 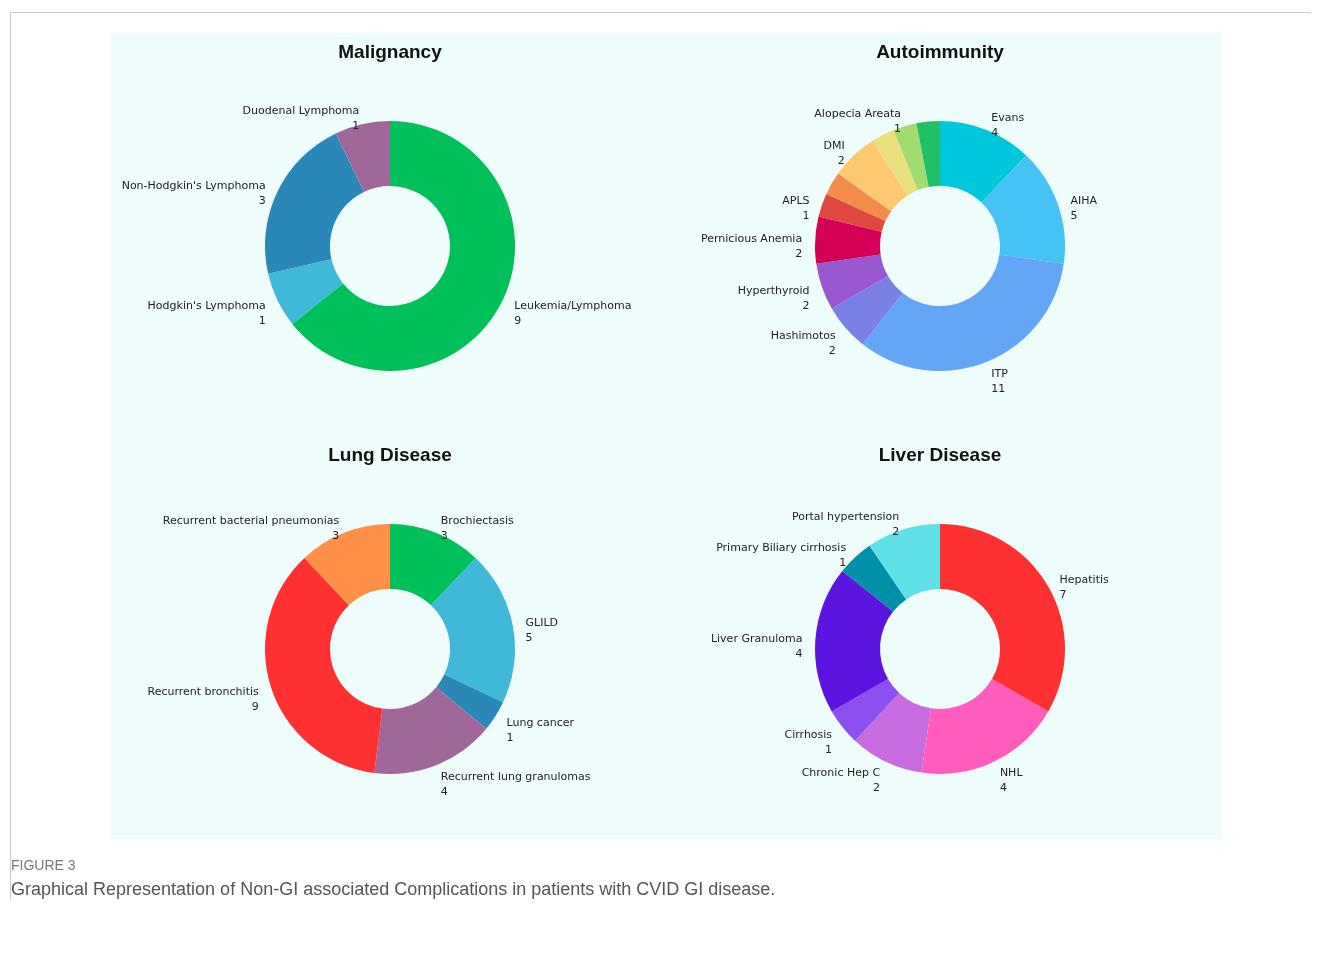 I want to click on chart-title: Autoimmunity, so click(x=940, y=51).